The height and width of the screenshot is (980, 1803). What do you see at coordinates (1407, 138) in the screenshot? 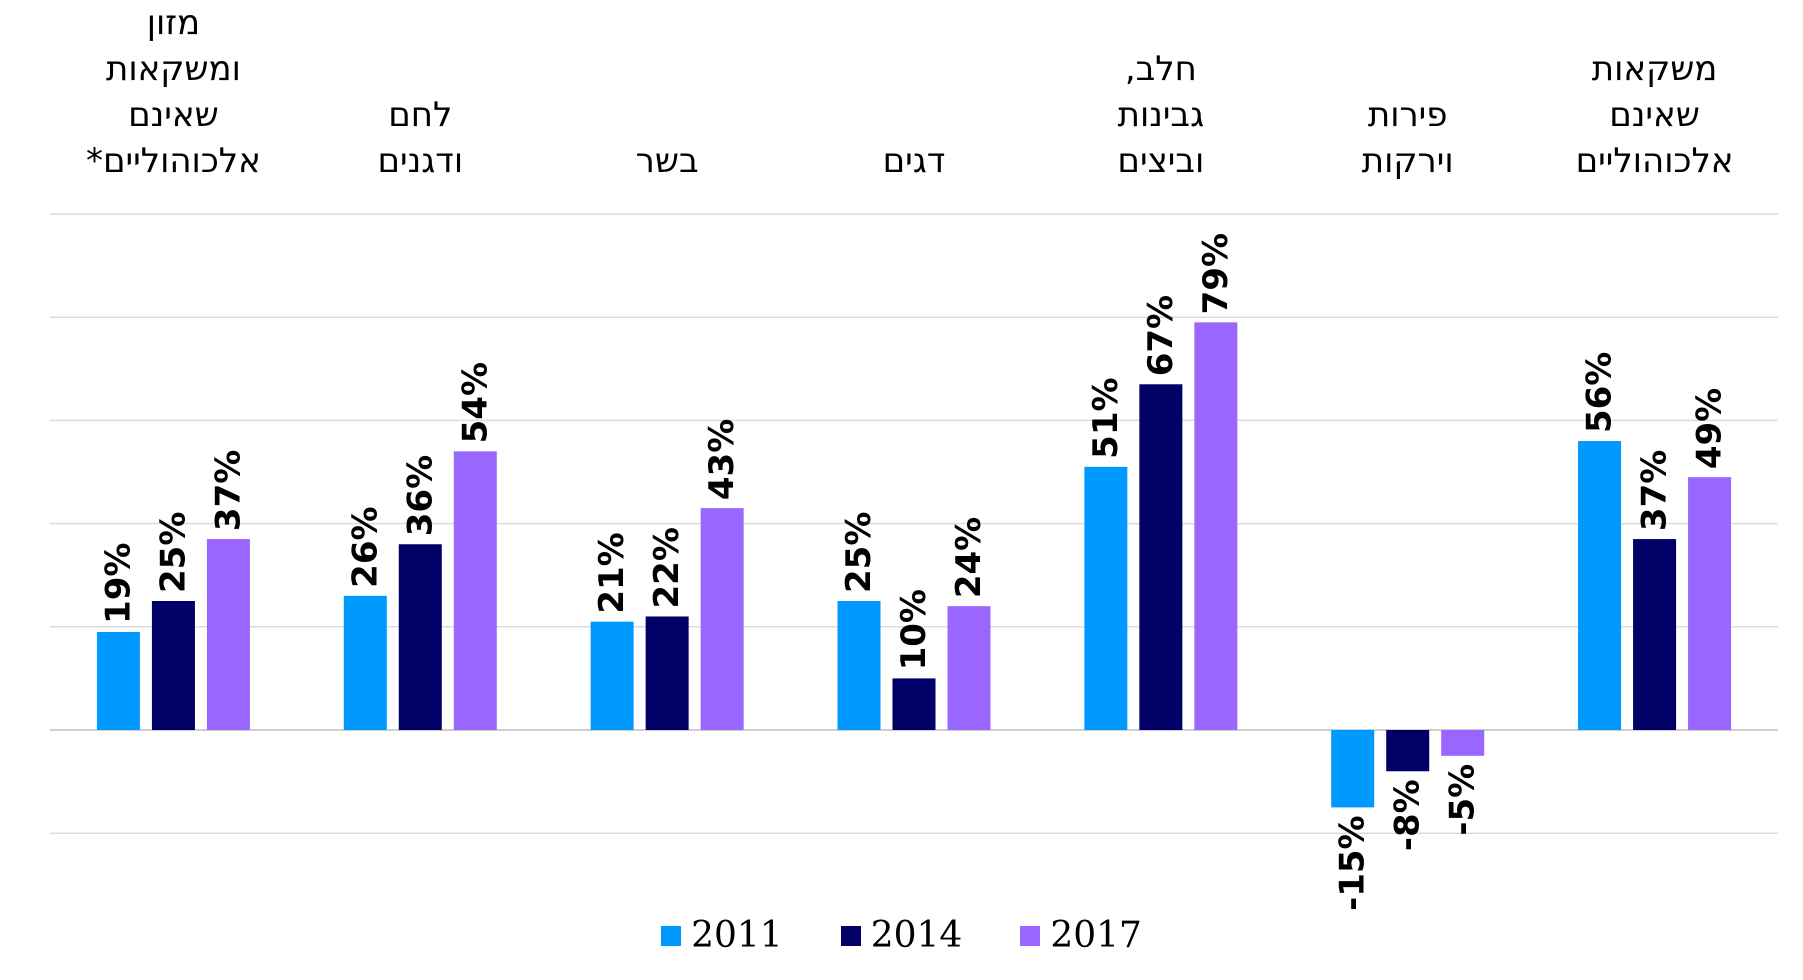
I see `category-label-1: פירות וירקות` at bounding box center [1407, 138].